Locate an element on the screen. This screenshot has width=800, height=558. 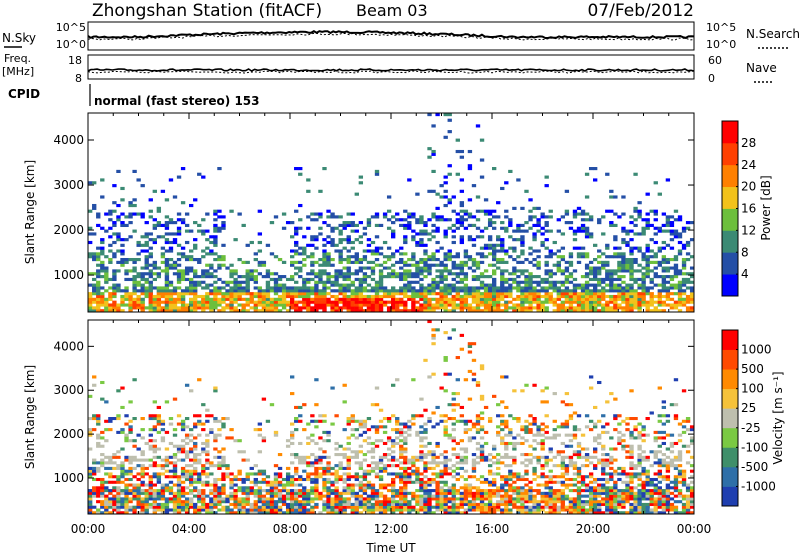
y-tick-label: 4000 is located at coordinates (68, 140).